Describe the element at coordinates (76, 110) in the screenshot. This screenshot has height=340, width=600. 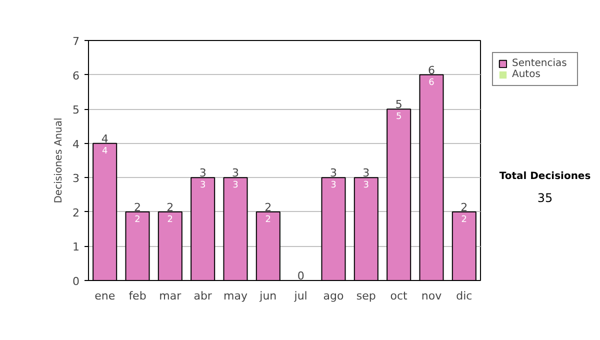
I see `y-tick-label: 5` at that location.